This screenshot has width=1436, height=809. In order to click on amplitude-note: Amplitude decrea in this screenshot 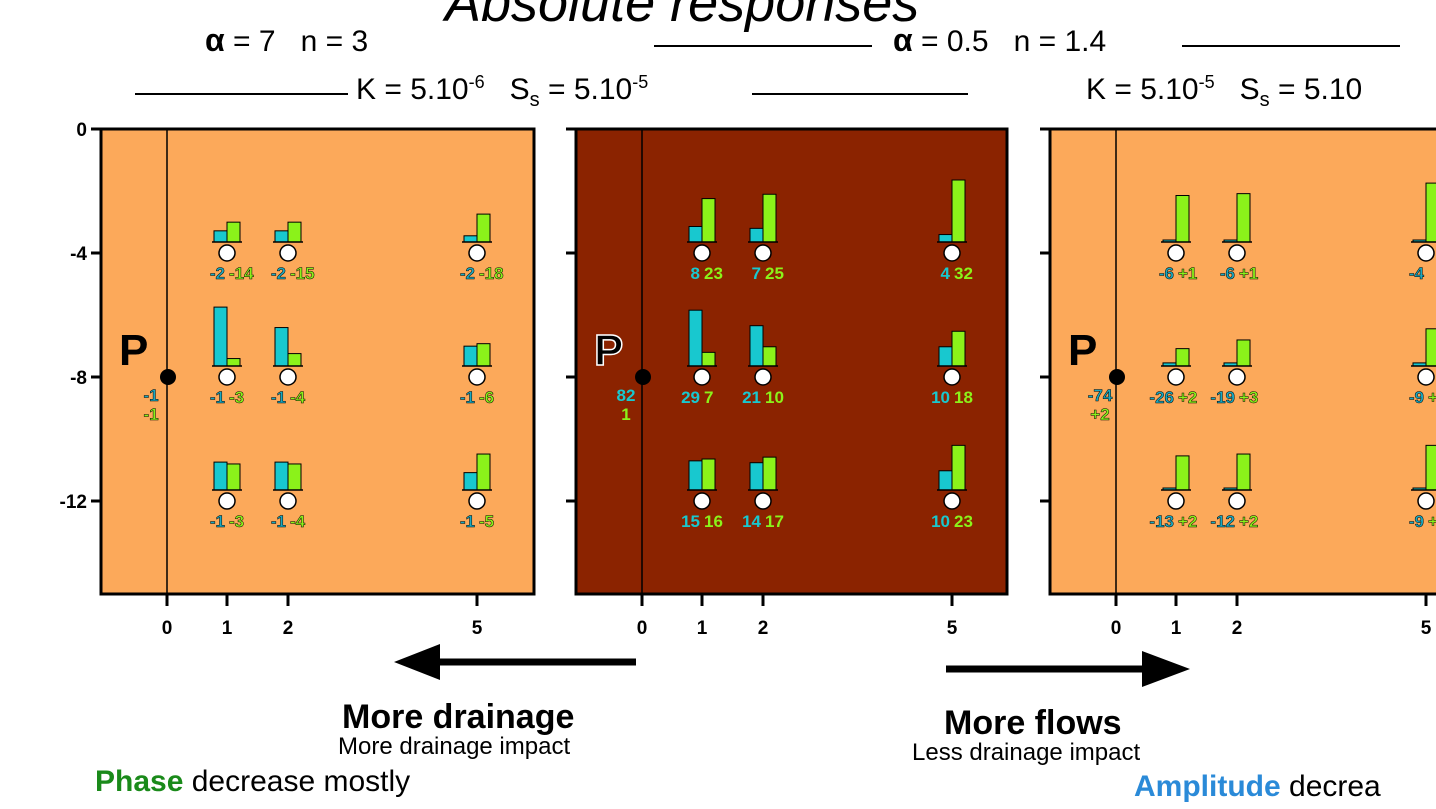, I will do `click(1257, 787)`.